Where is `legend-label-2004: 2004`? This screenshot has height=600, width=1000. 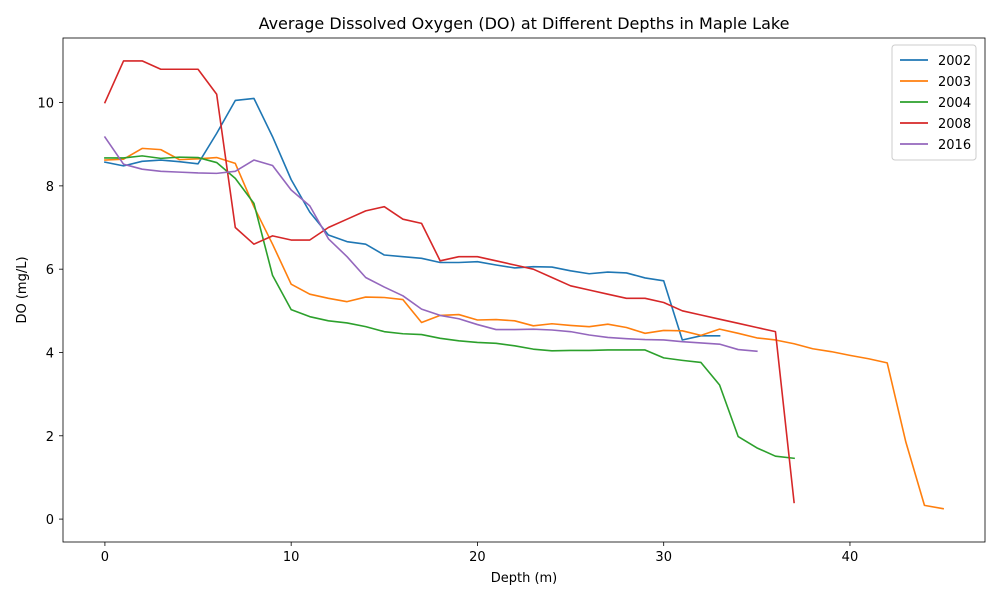 legend-label-2004: 2004 is located at coordinates (954, 103).